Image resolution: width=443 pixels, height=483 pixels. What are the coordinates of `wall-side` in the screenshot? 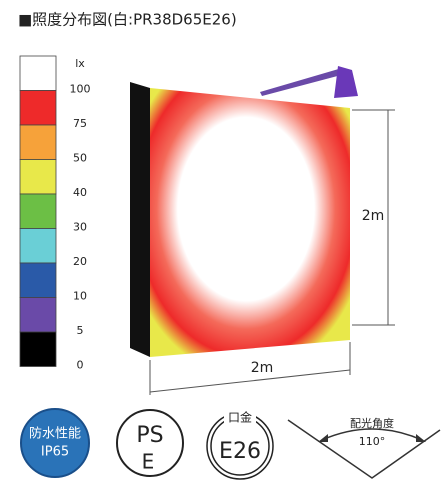 It's located at (140, 219).